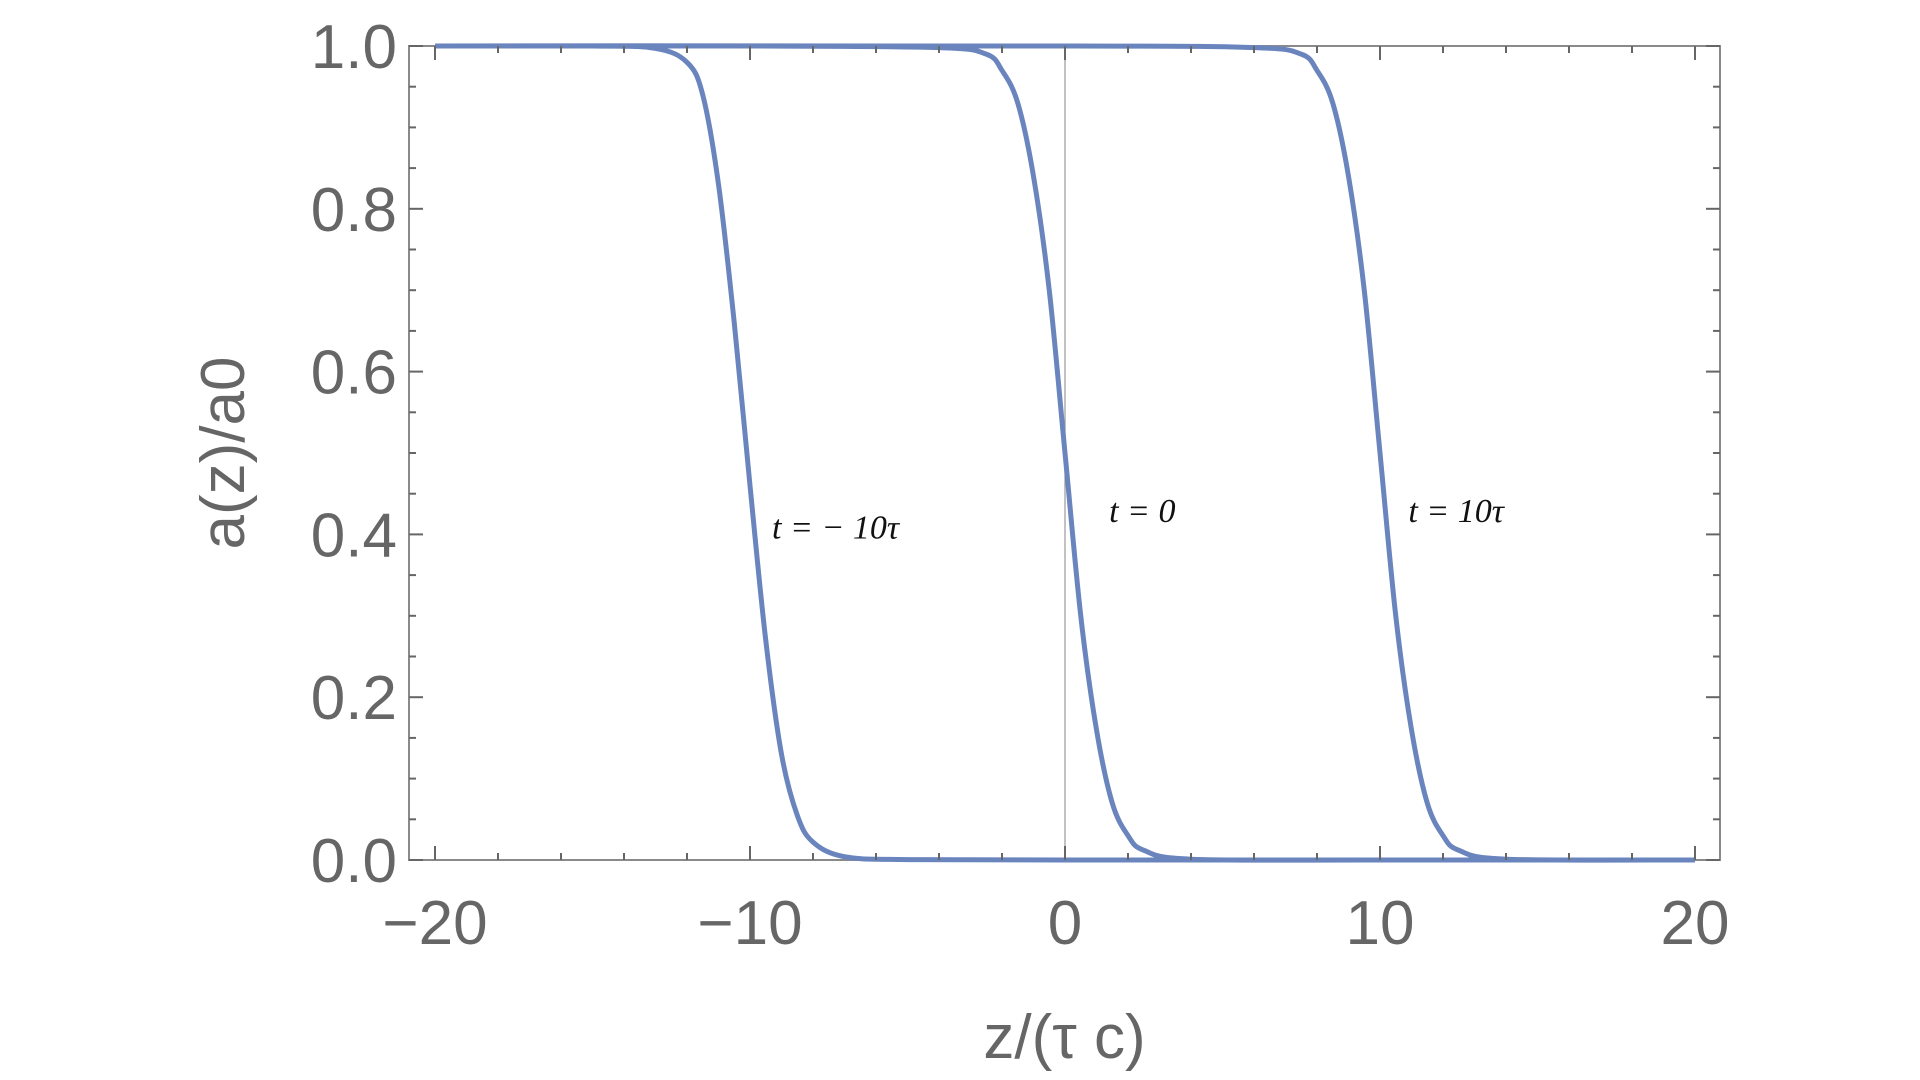 This screenshot has width=1920, height=1080. Describe the element at coordinates (354, 454) in the screenshot. I see `y-tick-labels: 0.0 0.2 0.4 0.6 0.8 1.0` at that location.